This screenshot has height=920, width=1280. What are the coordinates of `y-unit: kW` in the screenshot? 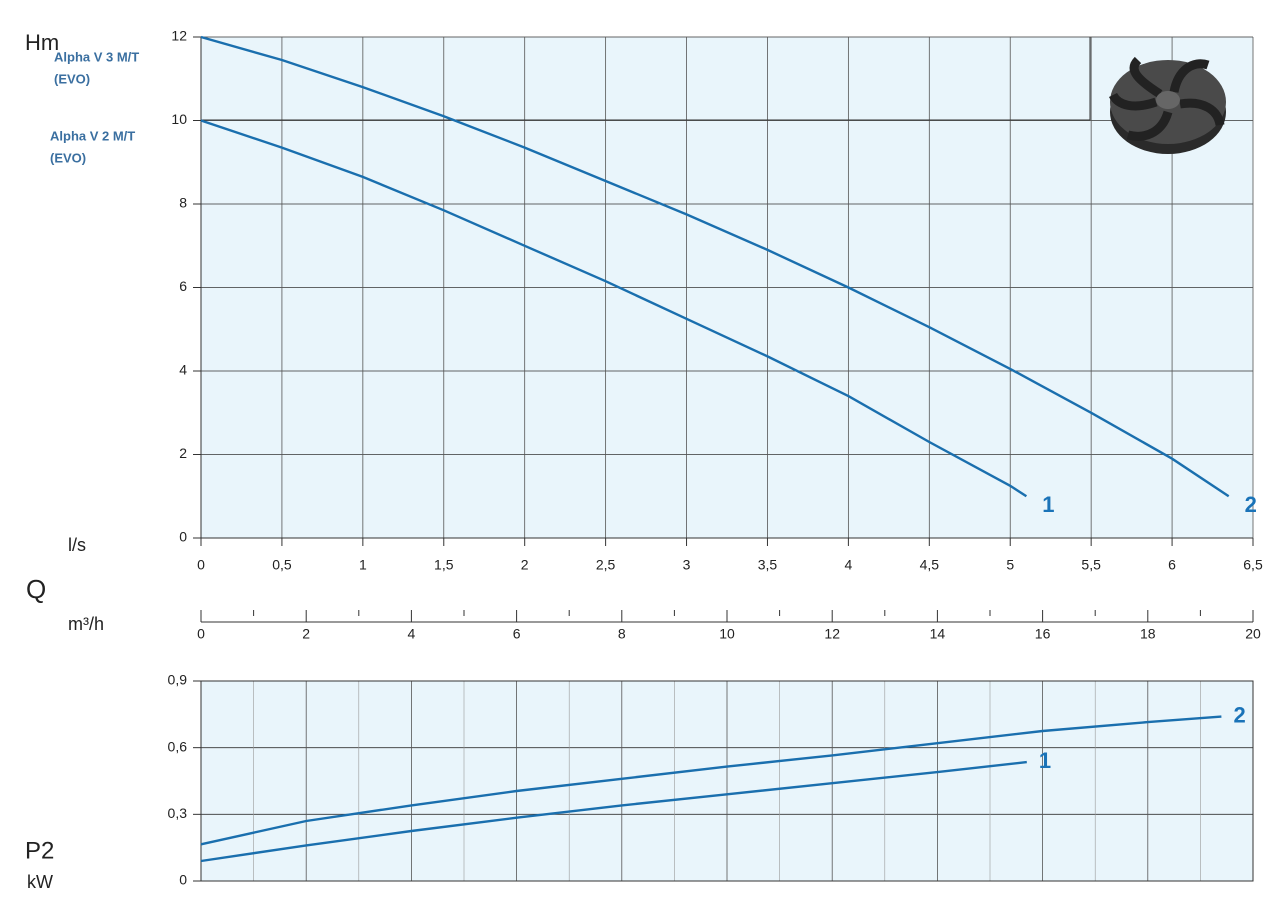 It's located at (40, 882).